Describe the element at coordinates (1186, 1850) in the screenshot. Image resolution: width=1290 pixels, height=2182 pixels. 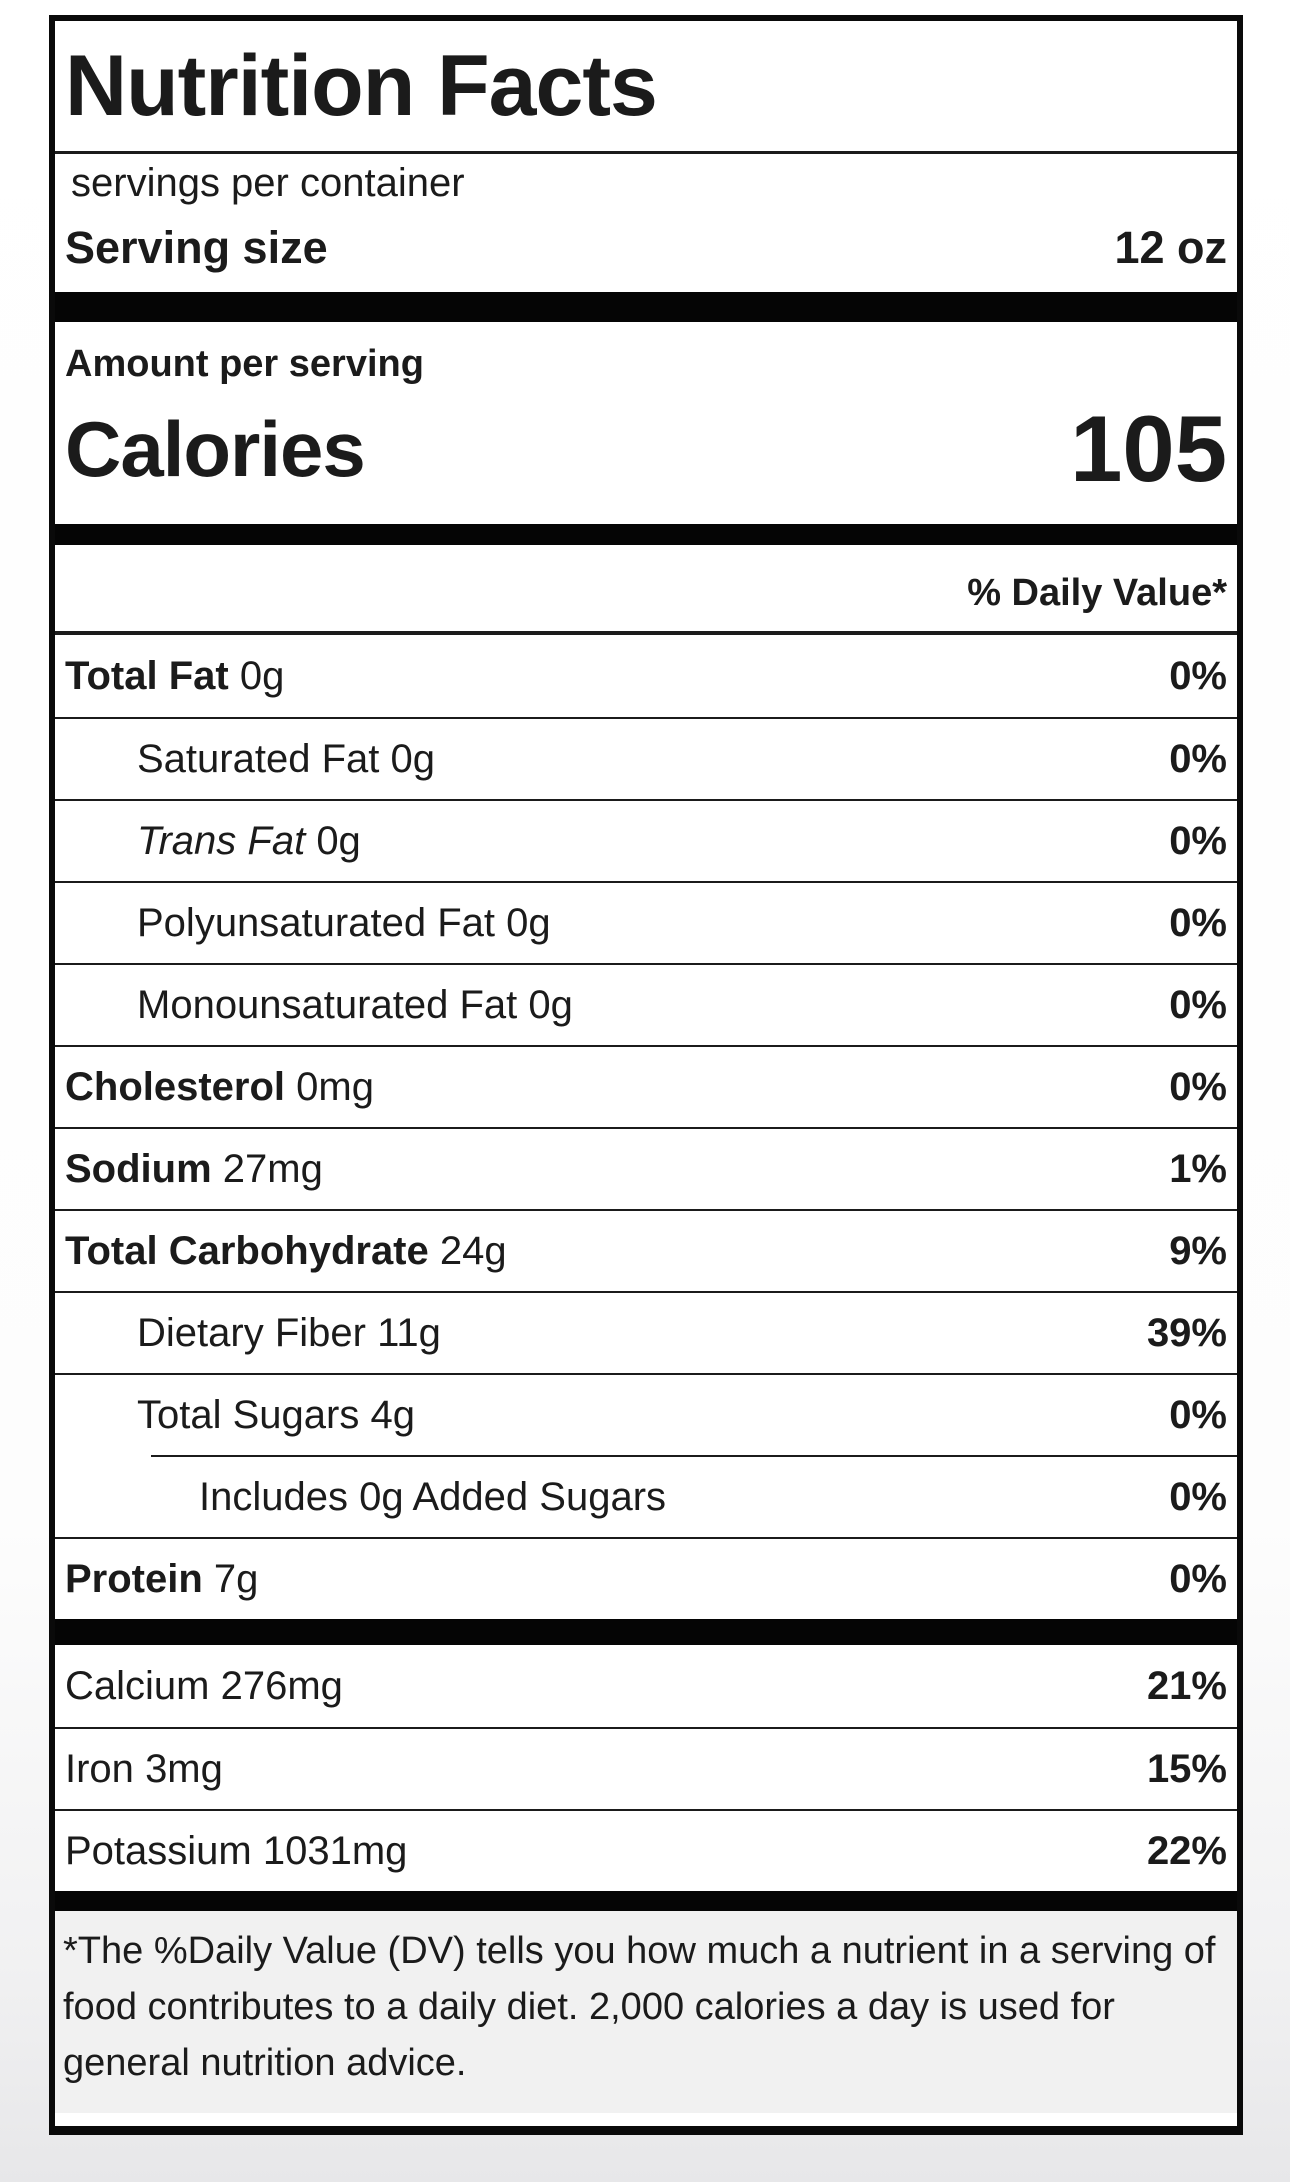
I see `daily-value-percent: 22%` at that location.